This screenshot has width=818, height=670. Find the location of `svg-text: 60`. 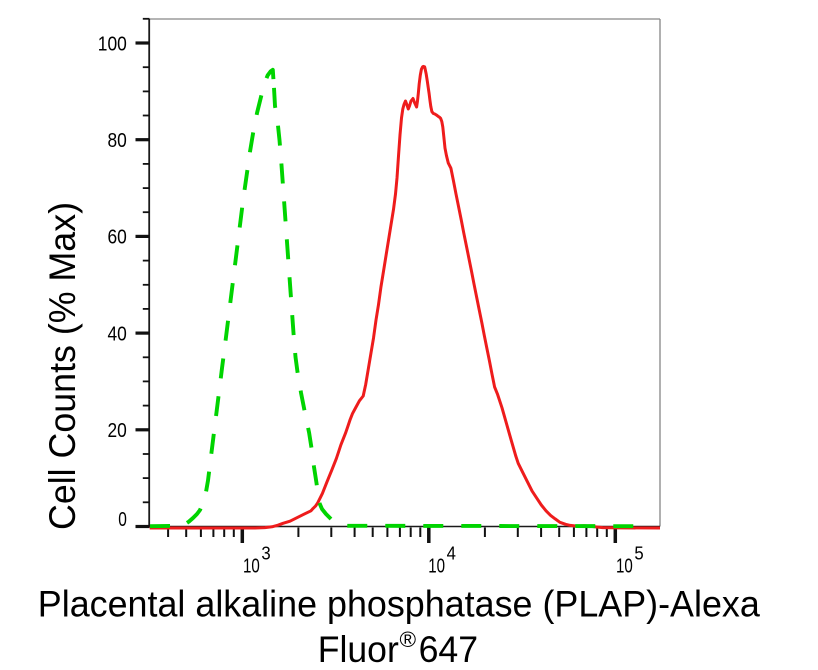

svg-text: 60 is located at coordinates (117, 237).